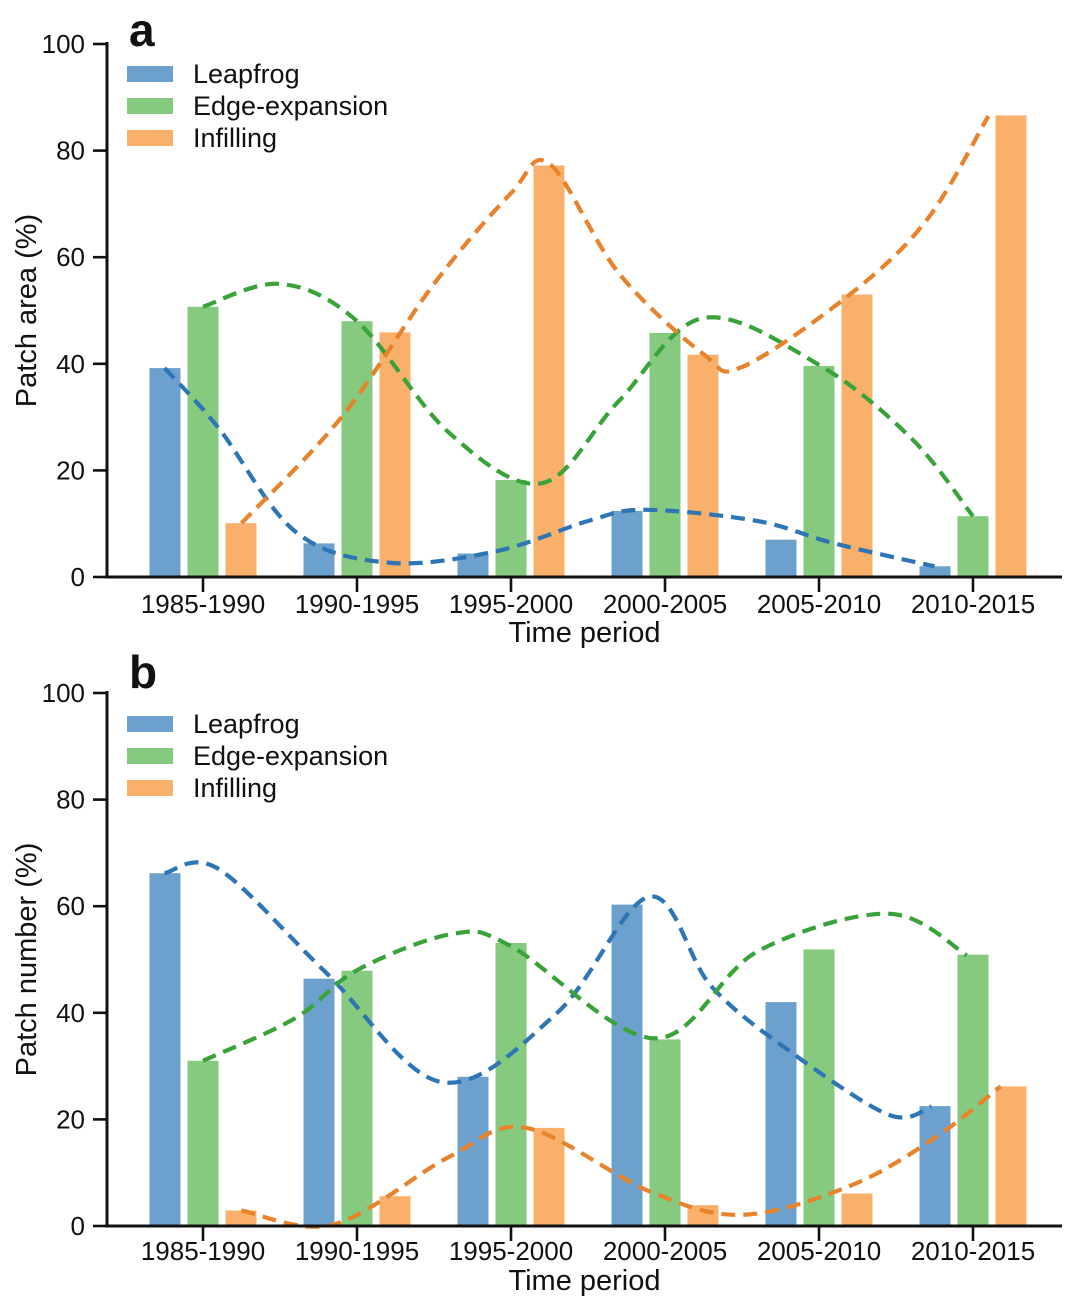 Image resolution: width=1080 pixels, height=1314 pixels. I want to click on panel-letter: a, so click(142, 30).